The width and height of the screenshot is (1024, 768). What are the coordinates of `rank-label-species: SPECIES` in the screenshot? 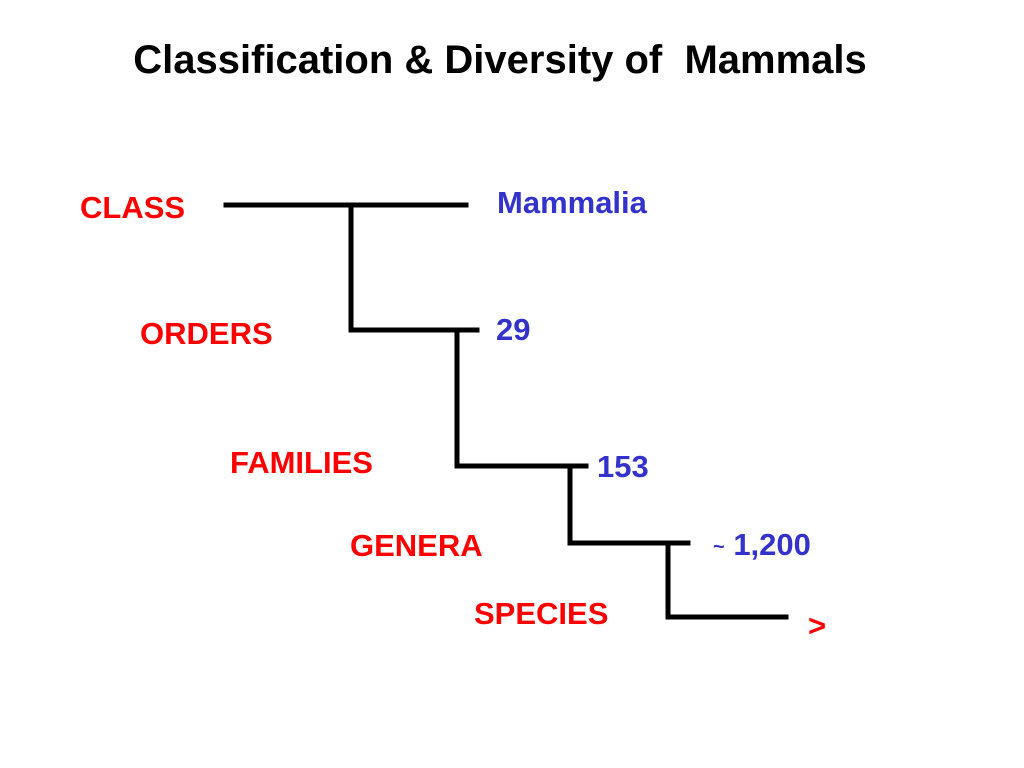 It's located at (541, 613).